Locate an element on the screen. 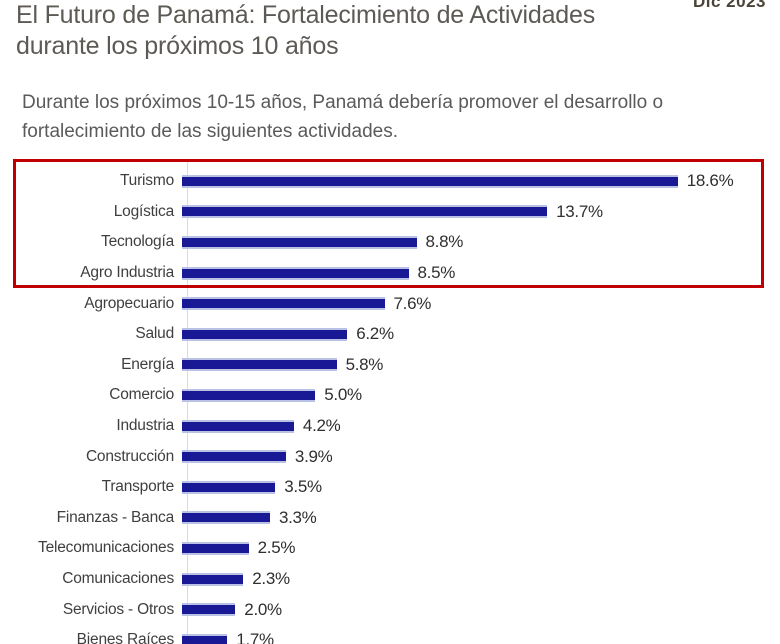  category-label: Agropecuario is located at coordinates (129, 303).